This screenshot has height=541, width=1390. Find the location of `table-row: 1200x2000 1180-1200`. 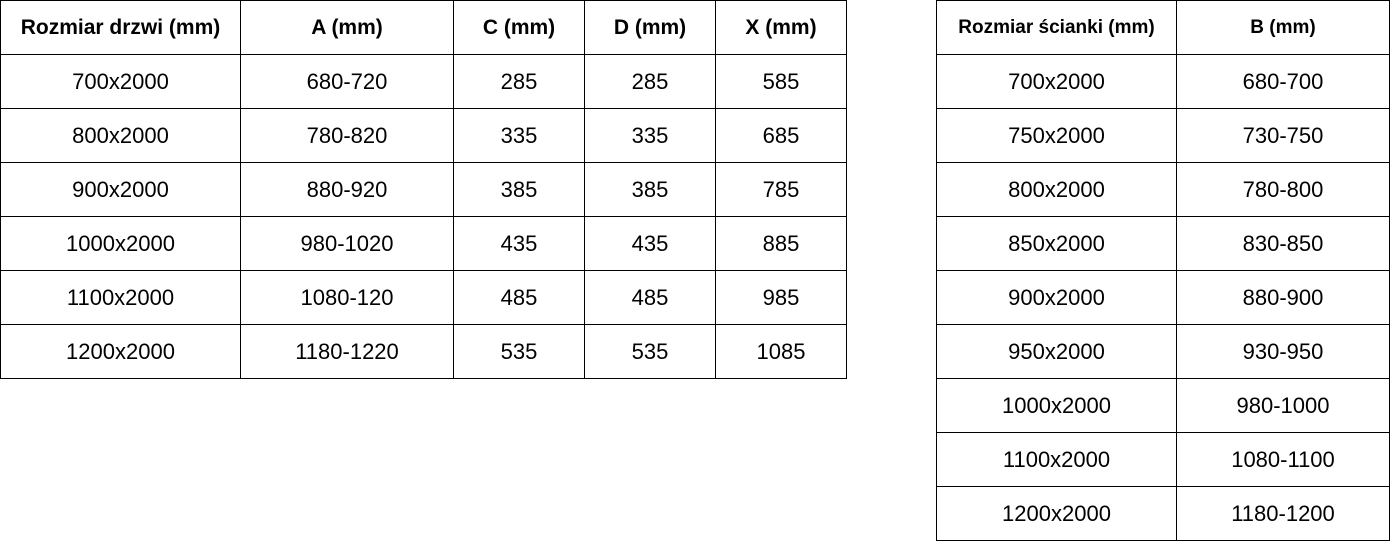

table-row: 1200x2000 1180-1200 is located at coordinates (1163, 513).